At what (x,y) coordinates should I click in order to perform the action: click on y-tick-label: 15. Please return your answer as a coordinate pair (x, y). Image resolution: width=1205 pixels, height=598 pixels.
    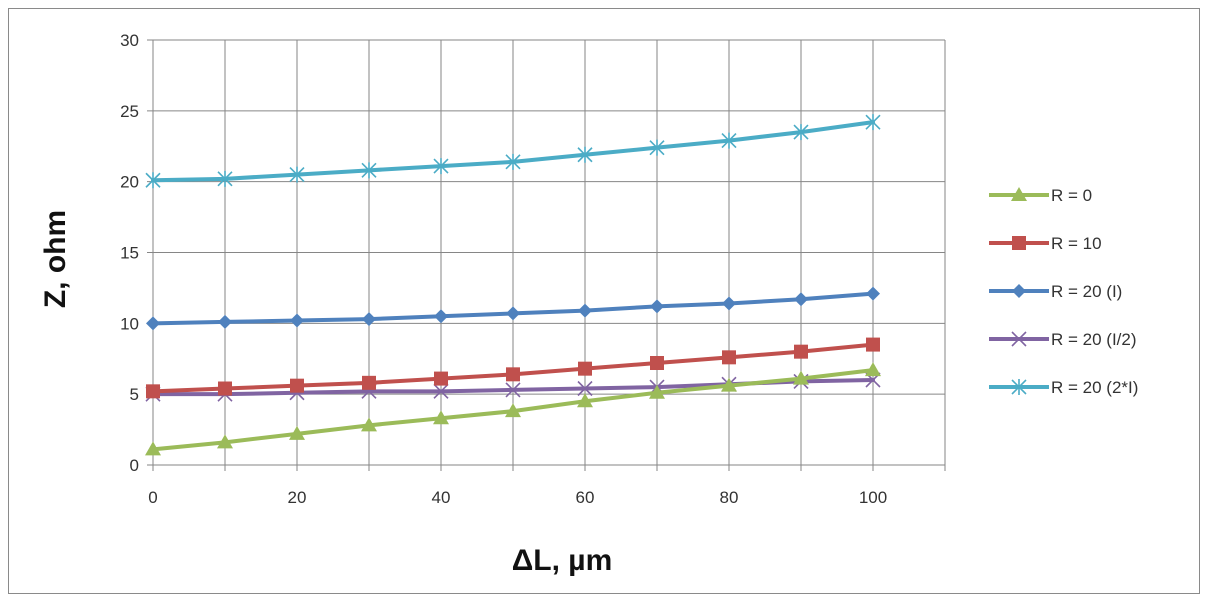
    Looking at the image, I should click on (129, 253).